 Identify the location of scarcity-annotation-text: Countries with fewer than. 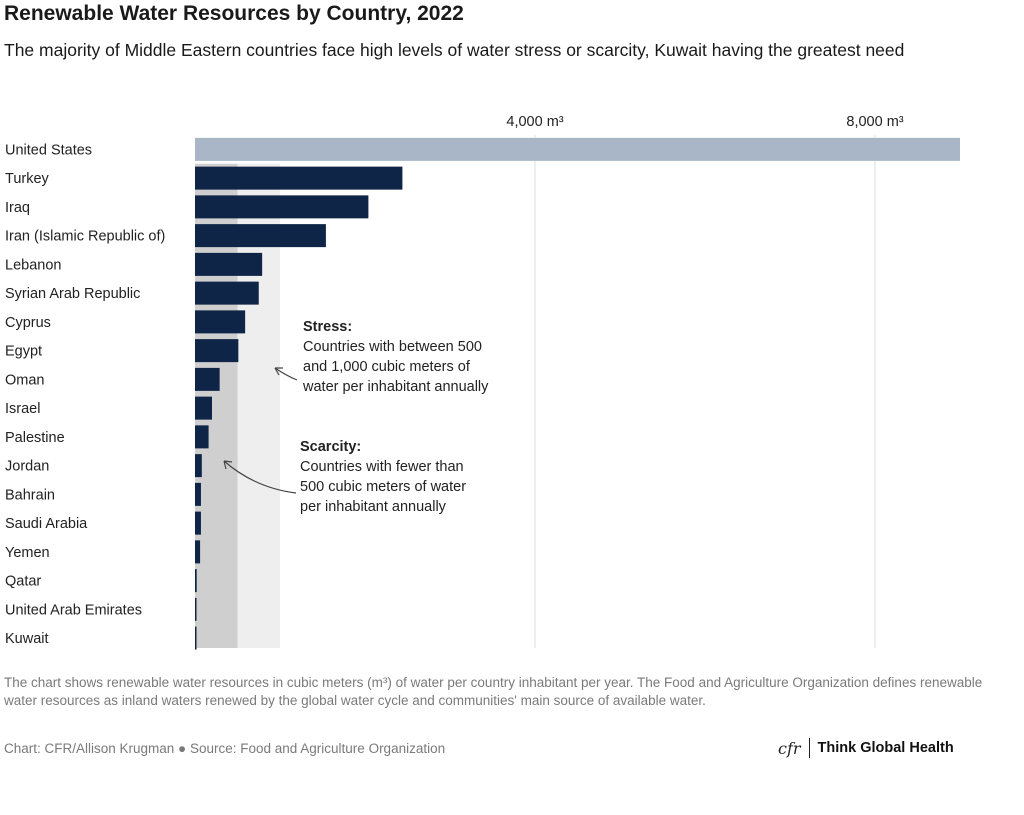
(382, 467).